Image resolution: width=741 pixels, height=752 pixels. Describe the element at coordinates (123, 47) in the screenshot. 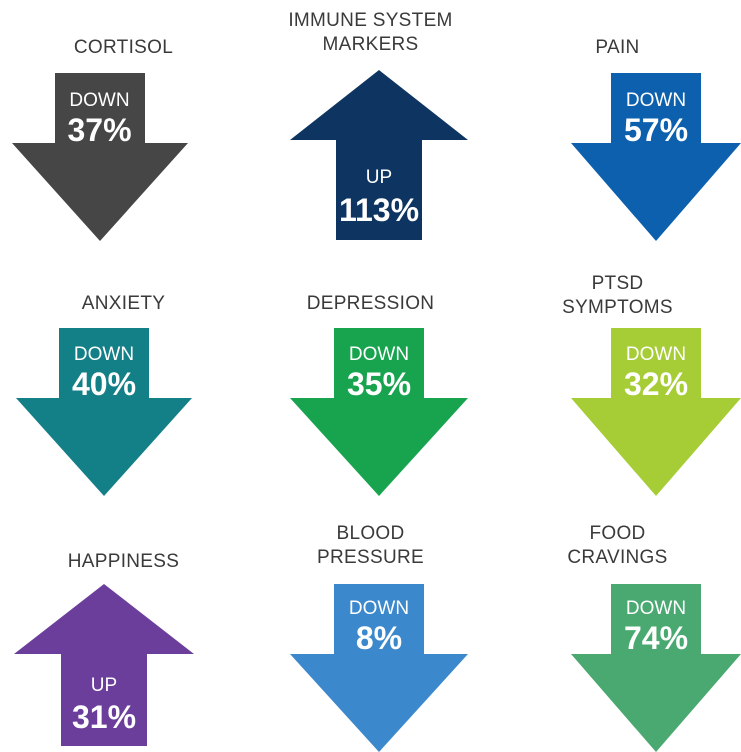

I see `stat-label: CORTISOL` at that location.